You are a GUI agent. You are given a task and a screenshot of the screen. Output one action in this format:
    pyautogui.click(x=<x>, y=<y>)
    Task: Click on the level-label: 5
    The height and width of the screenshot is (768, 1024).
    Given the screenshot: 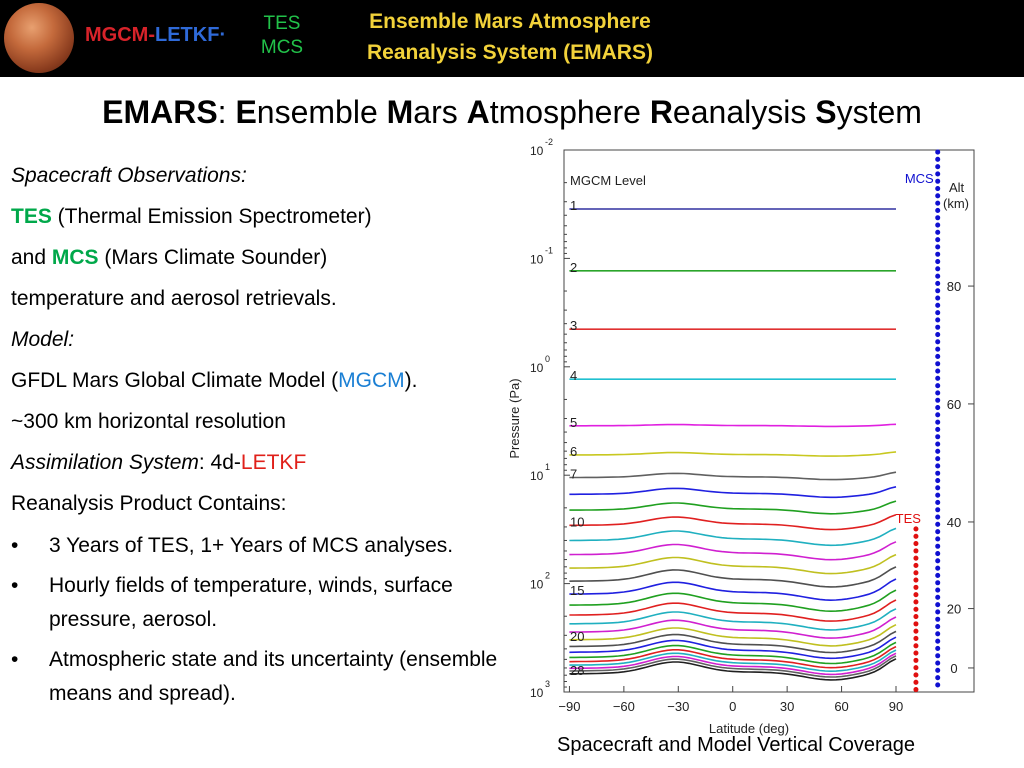 What is the action you would take?
    pyautogui.click(x=573, y=422)
    